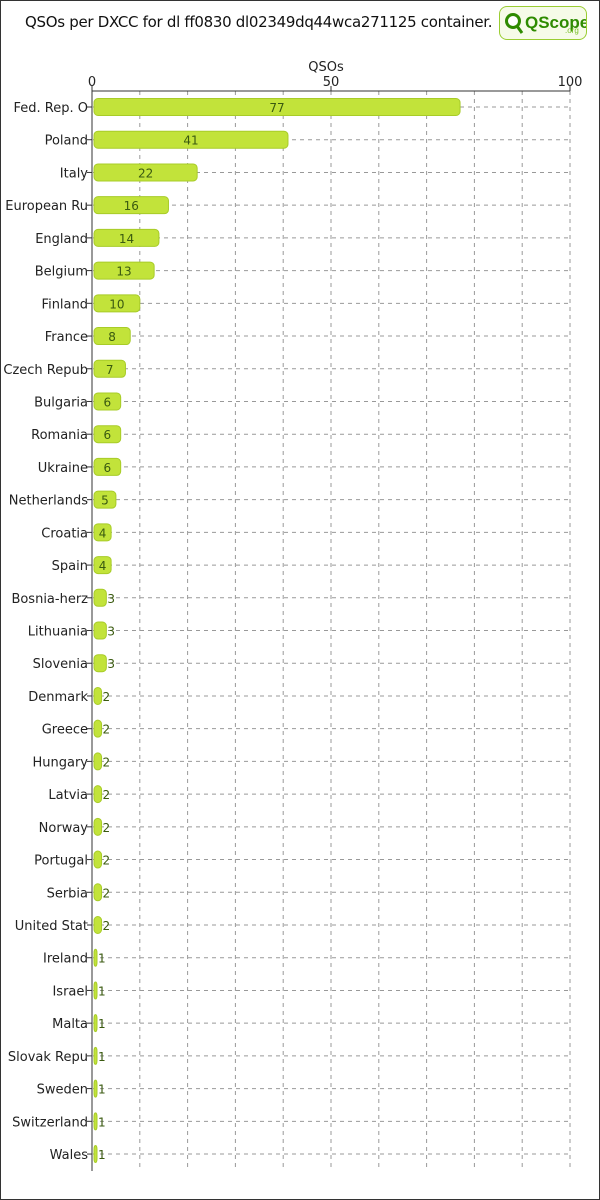 This screenshot has width=600, height=1200. What do you see at coordinates (331, 82) in the screenshot?
I see `x-tick-label: 50` at bounding box center [331, 82].